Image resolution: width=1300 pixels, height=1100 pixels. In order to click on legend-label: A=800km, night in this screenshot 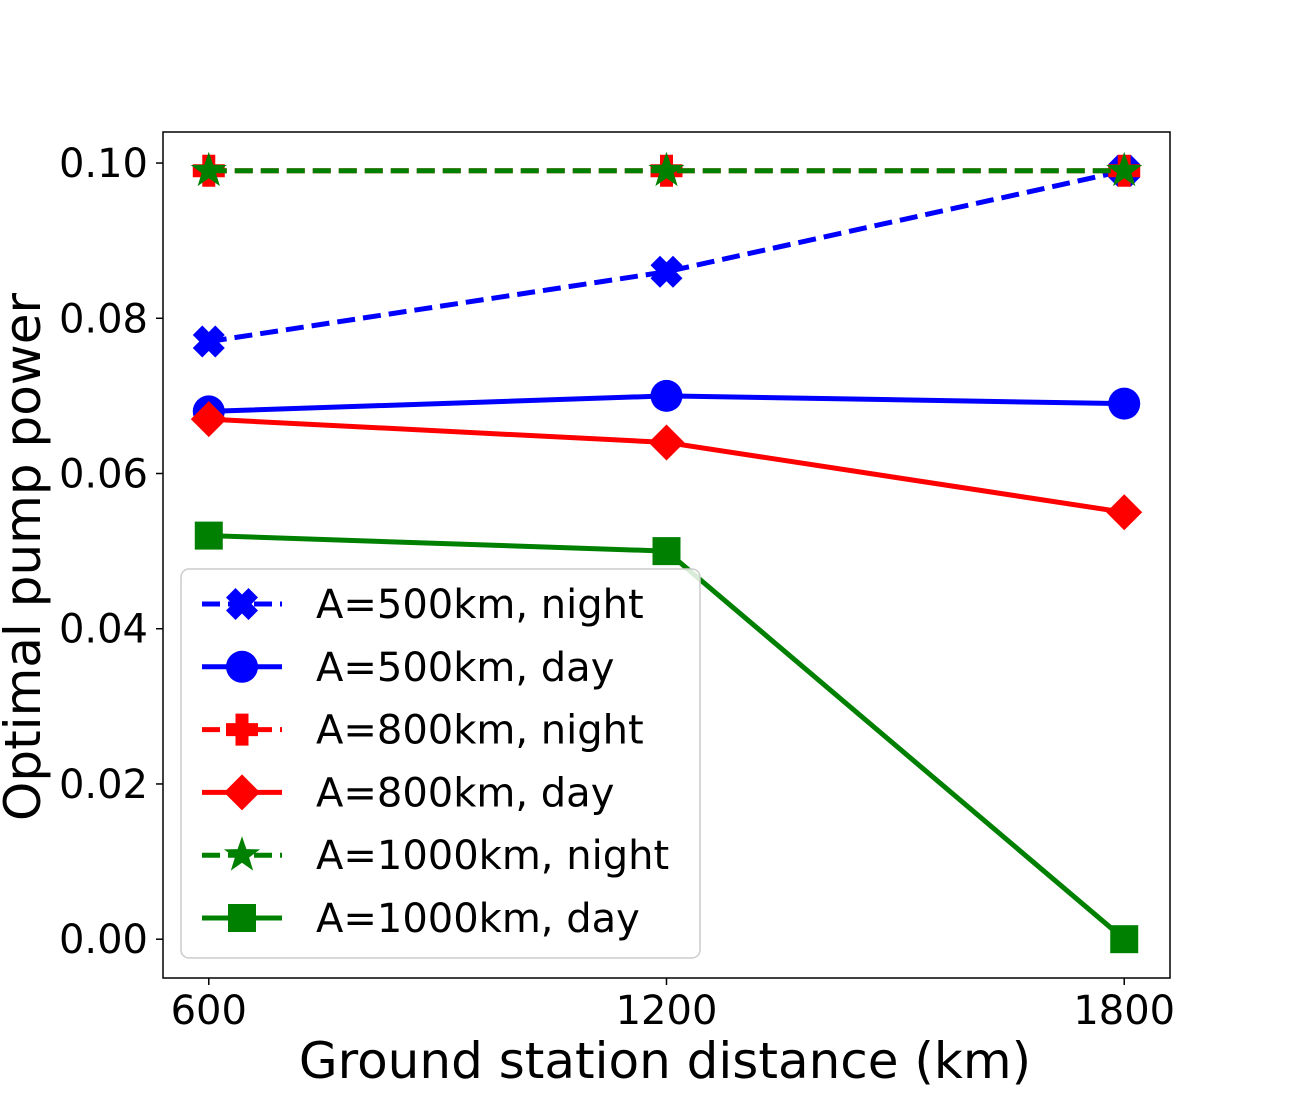, I will do `click(480, 731)`.